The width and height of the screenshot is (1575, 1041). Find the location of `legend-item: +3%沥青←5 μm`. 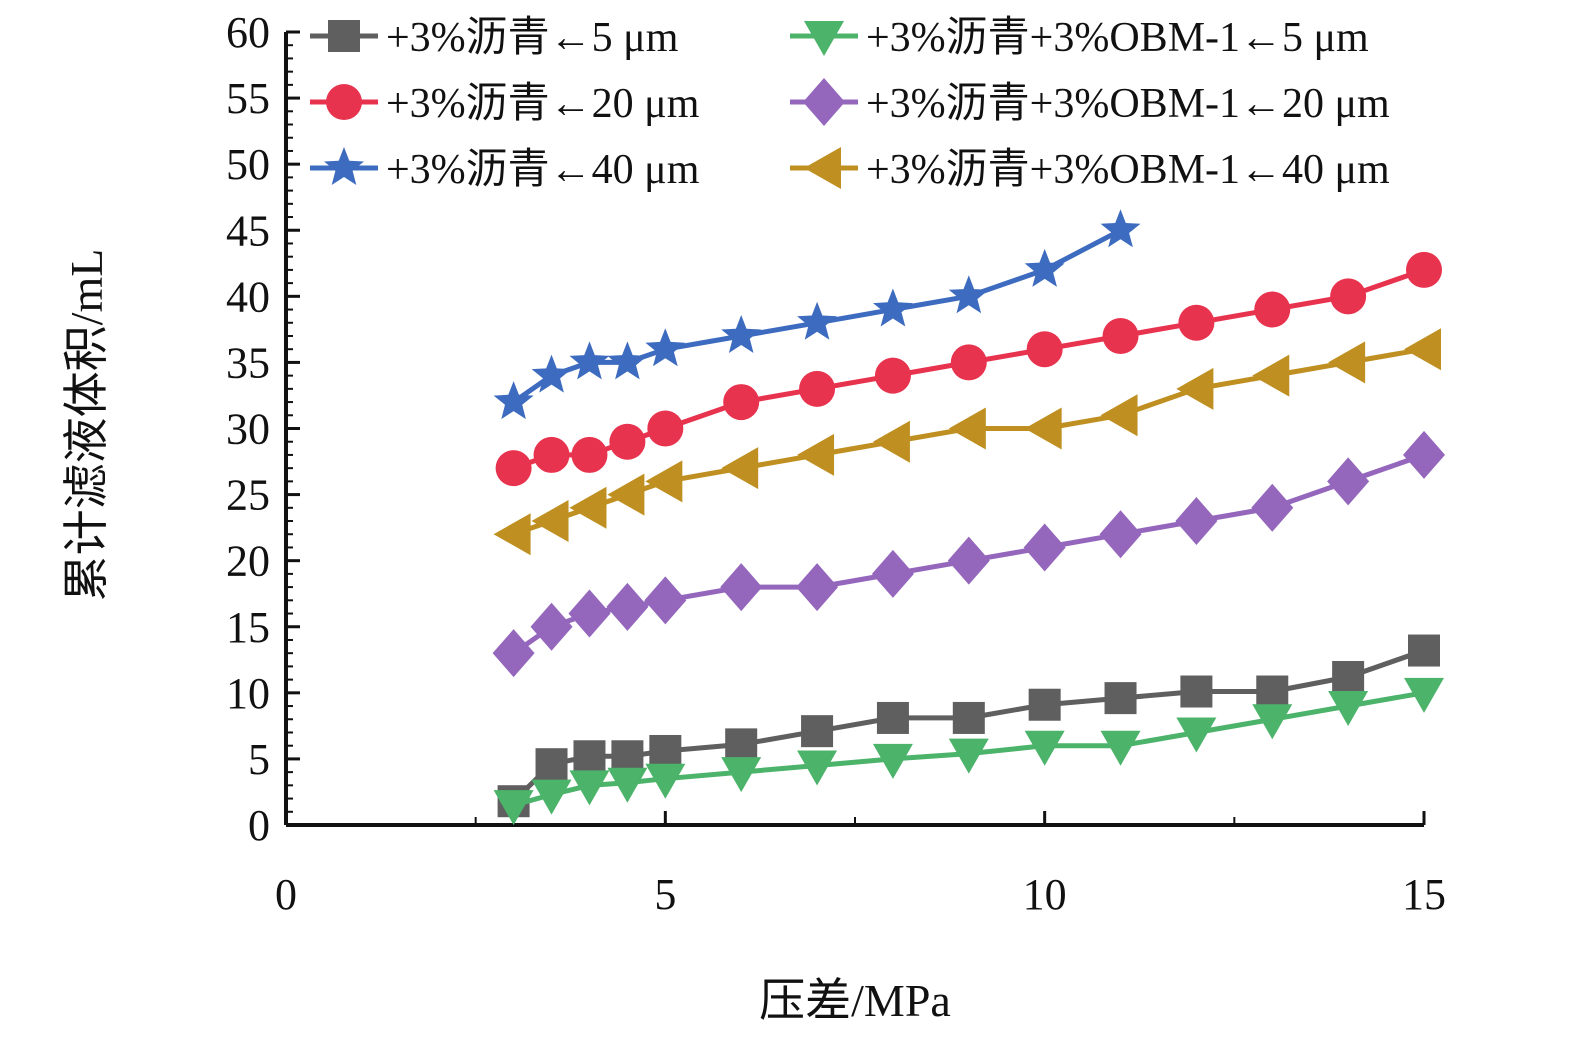

legend-item: +3%沥青←5 μm is located at coordinates (494, 38).